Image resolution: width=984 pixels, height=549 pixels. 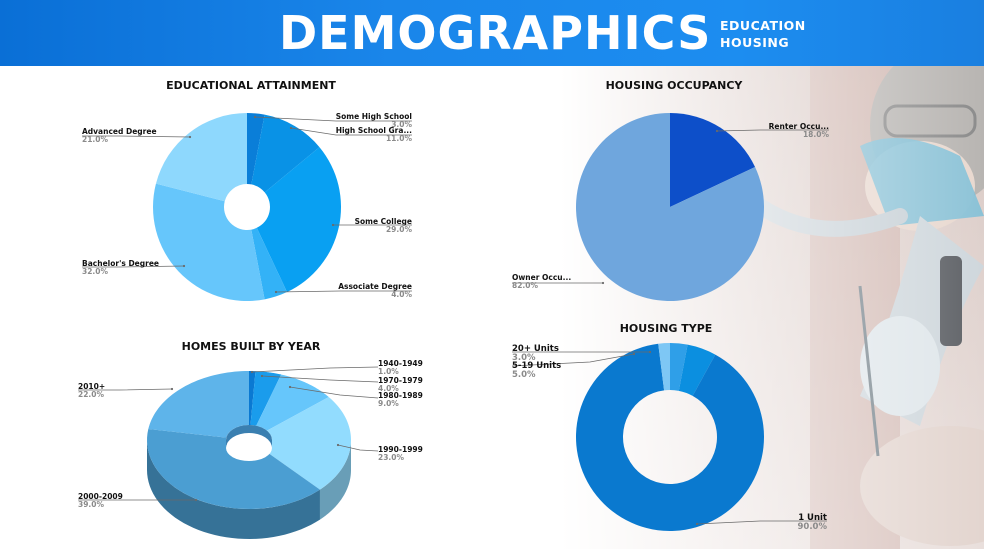 What do you see at coordinates (201, 157) in the screenshot?
I see `slice-advanced-degree` at bounding box center [201, 157].